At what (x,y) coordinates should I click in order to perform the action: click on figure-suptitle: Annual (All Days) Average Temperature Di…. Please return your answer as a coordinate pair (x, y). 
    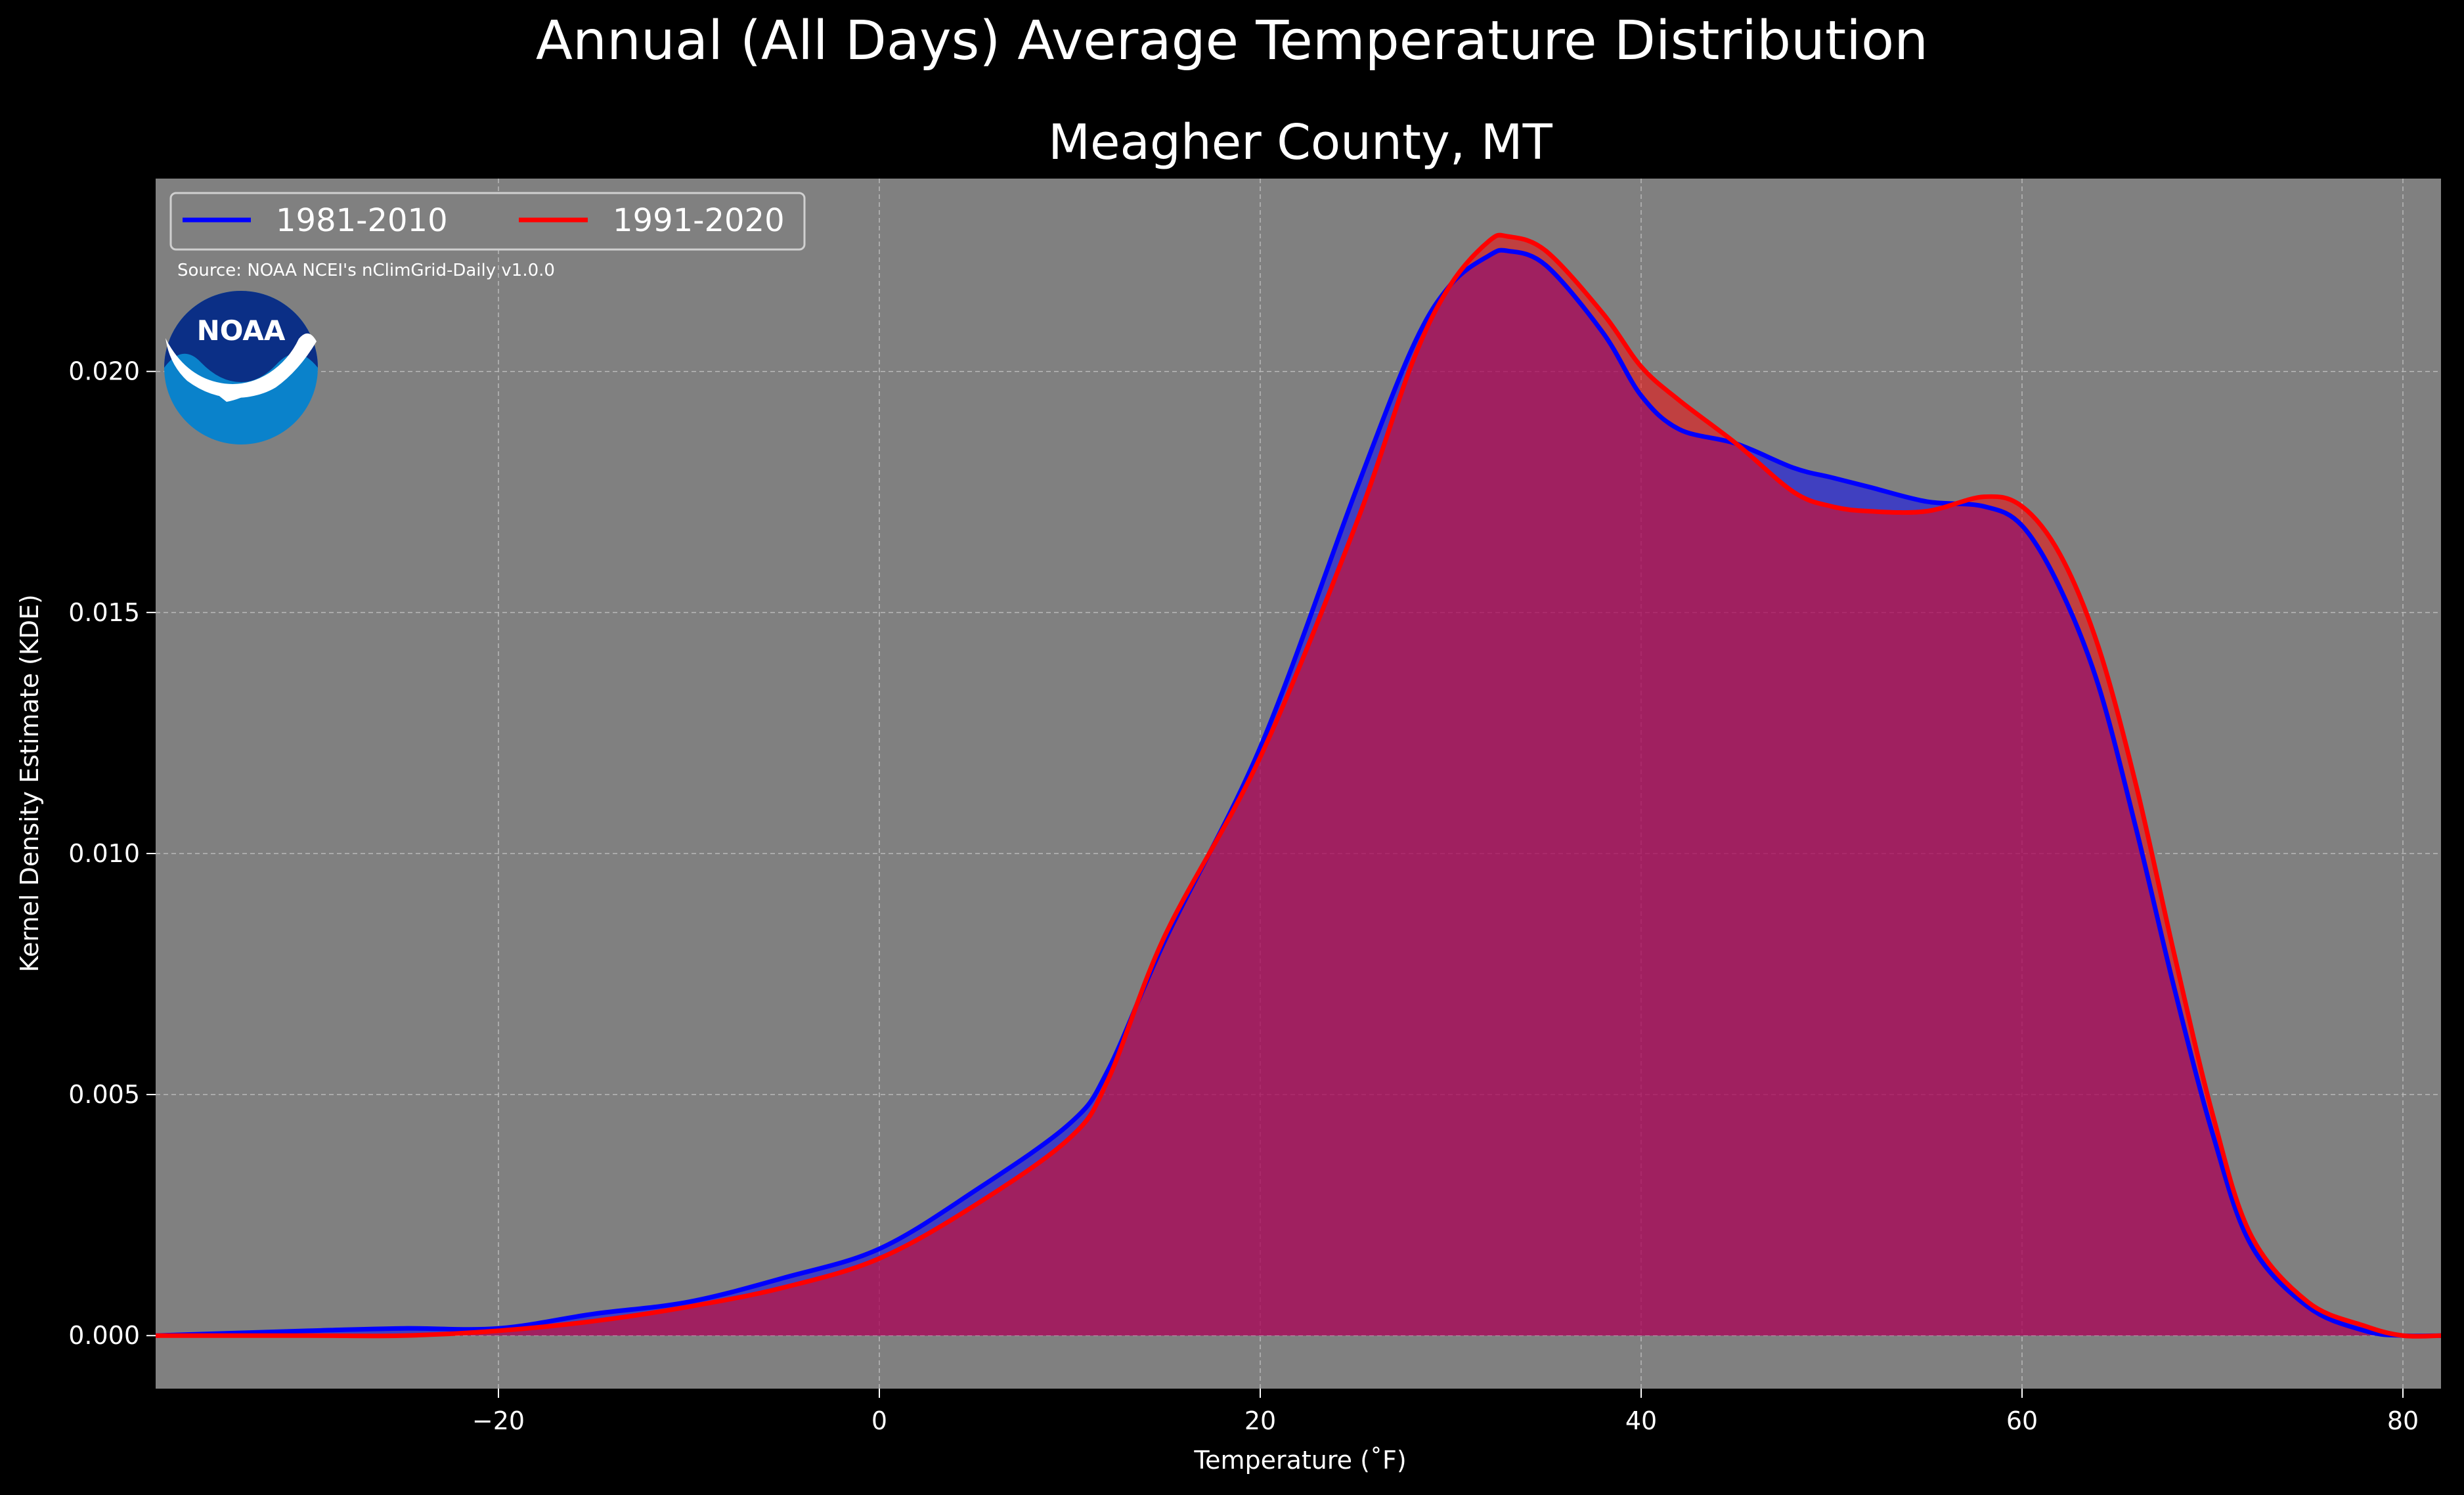
    Looking at the image, I should click on (1232, 41).